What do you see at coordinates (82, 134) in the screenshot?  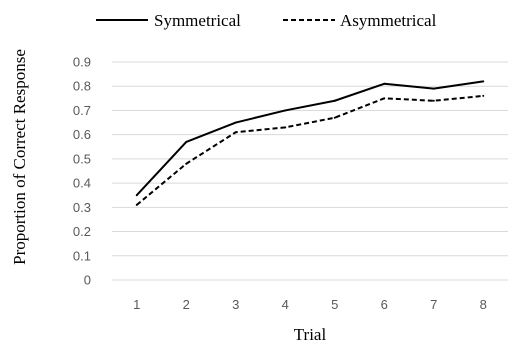 I see `y-tick-label: 0.6` at bounding box center [82, 134].